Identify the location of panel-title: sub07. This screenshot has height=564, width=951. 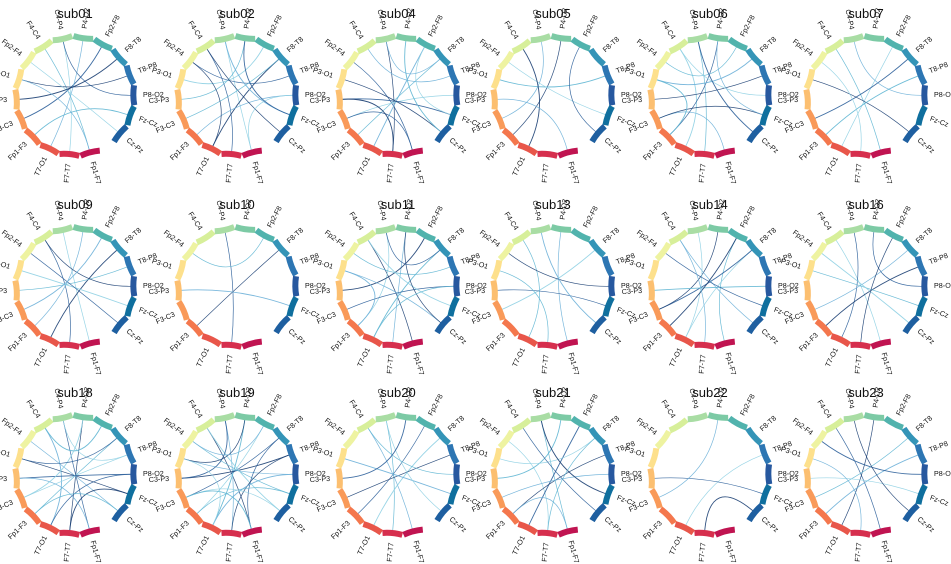
(865, 13).